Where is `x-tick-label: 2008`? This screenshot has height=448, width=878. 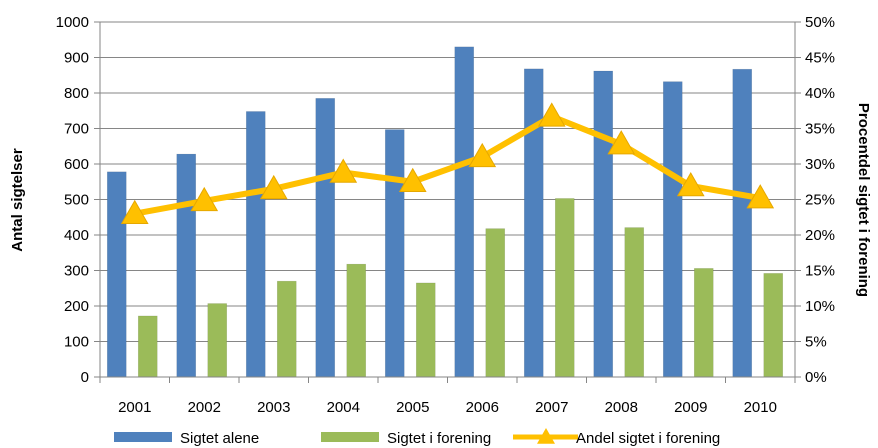 x-tick-label: 2008 is located at coordinates (621, 407).